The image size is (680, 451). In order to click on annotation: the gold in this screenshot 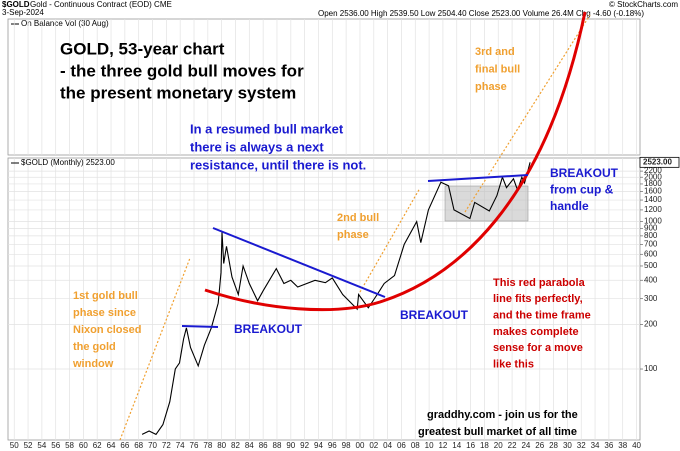, I will do `click(94, 347)`.